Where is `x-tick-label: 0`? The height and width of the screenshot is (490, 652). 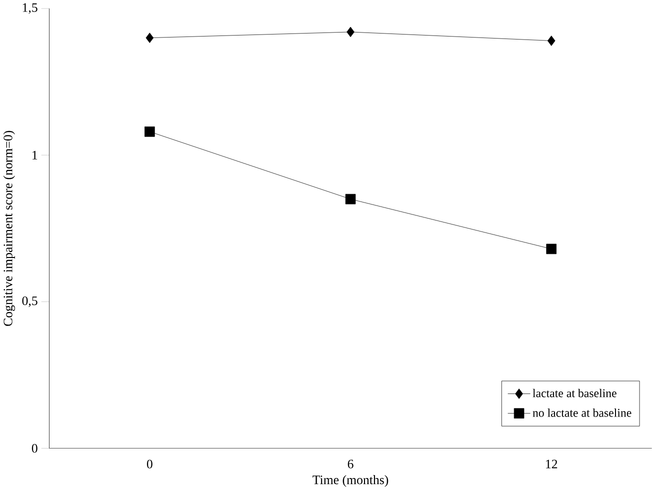
x-tick-label: 0 is located at coordinates (149, 464).